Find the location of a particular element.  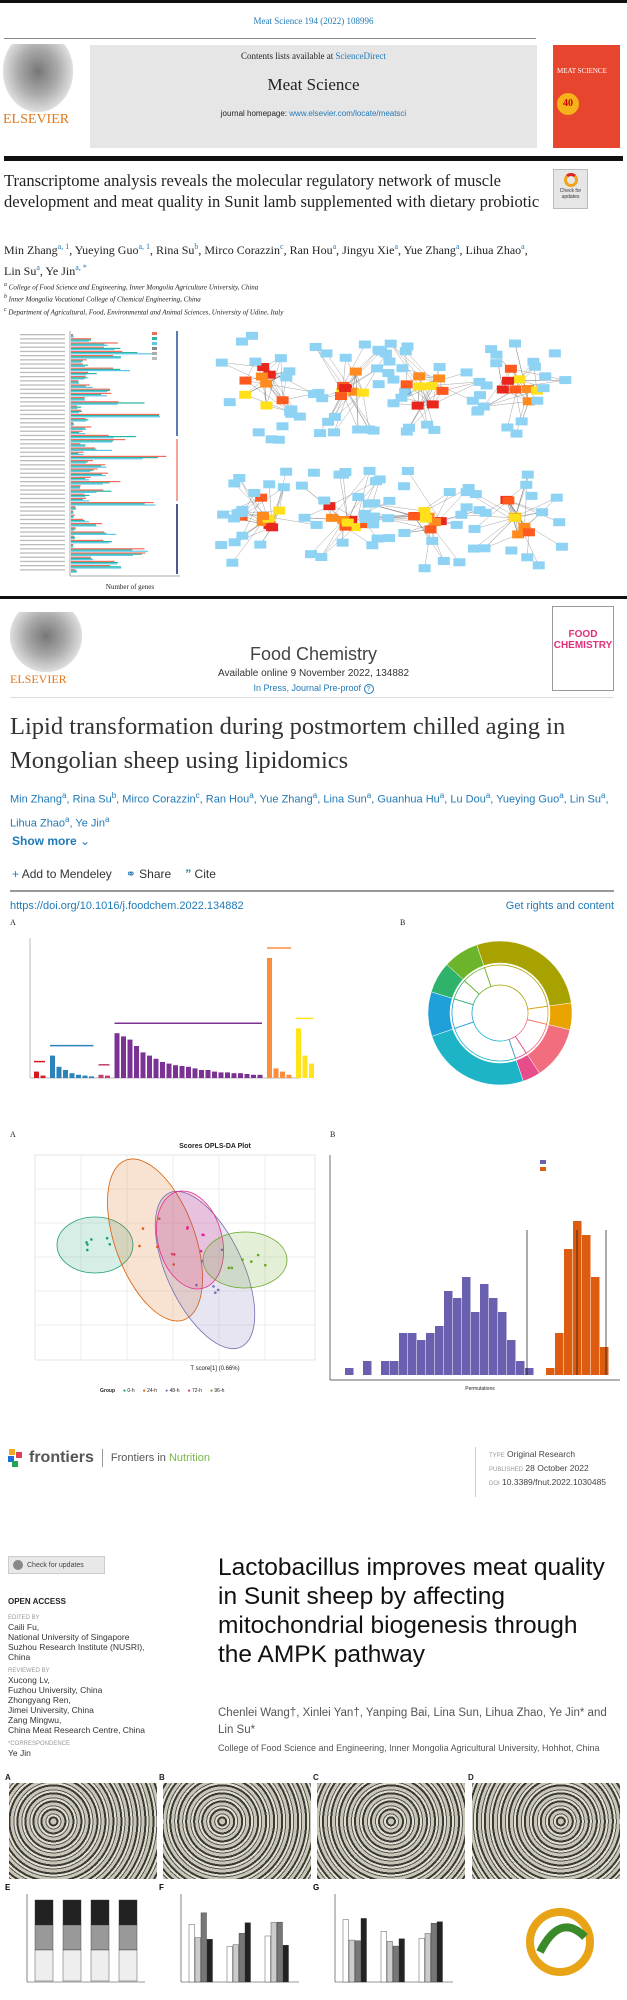

author-name: Guanhua Hu is located at coordinates (408, 799).